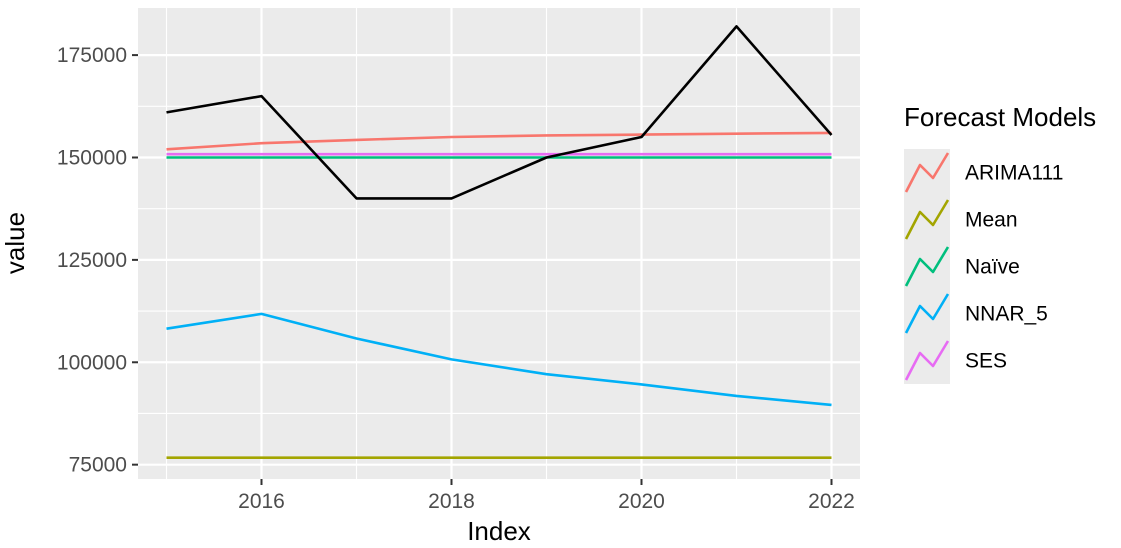 Image resolution: width=1121 pixels, height=548 pixels. I want to click on y-tick-label: 150000, so click(92, 157).